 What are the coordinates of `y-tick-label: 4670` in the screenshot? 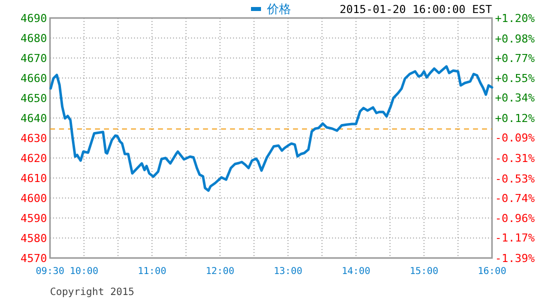 It's located at (33, 58).